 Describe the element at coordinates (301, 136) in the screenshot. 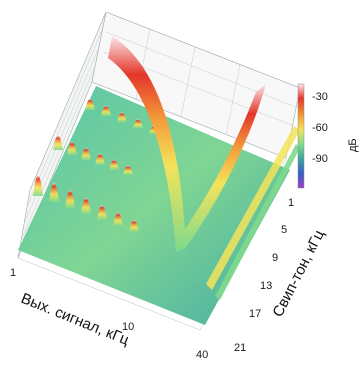

I see `colorbar-scale` at that location.